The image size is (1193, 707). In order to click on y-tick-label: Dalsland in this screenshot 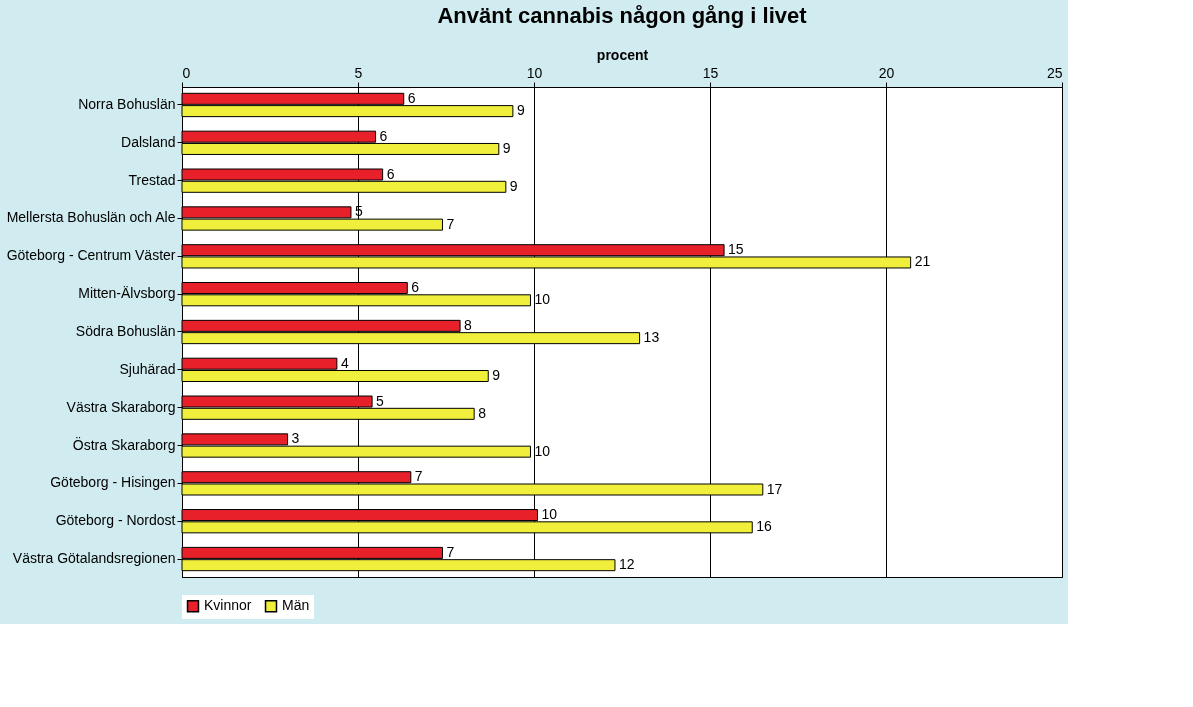, I will do `click(148, 141)`.